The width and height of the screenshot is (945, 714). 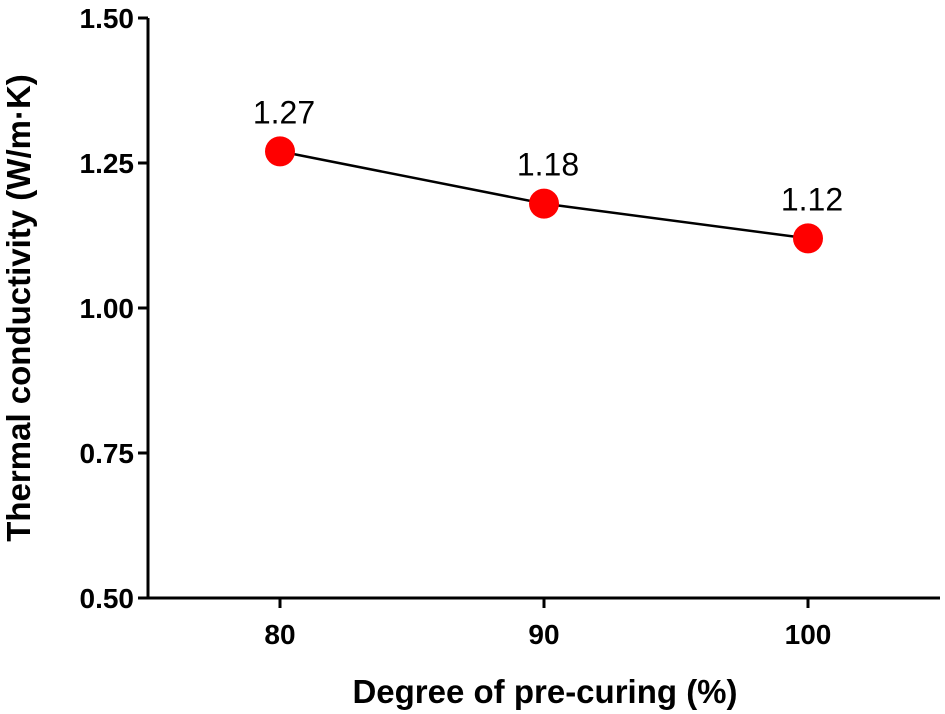 I want to click on y-tick-label: 1.00, so click(x=107, y=308).